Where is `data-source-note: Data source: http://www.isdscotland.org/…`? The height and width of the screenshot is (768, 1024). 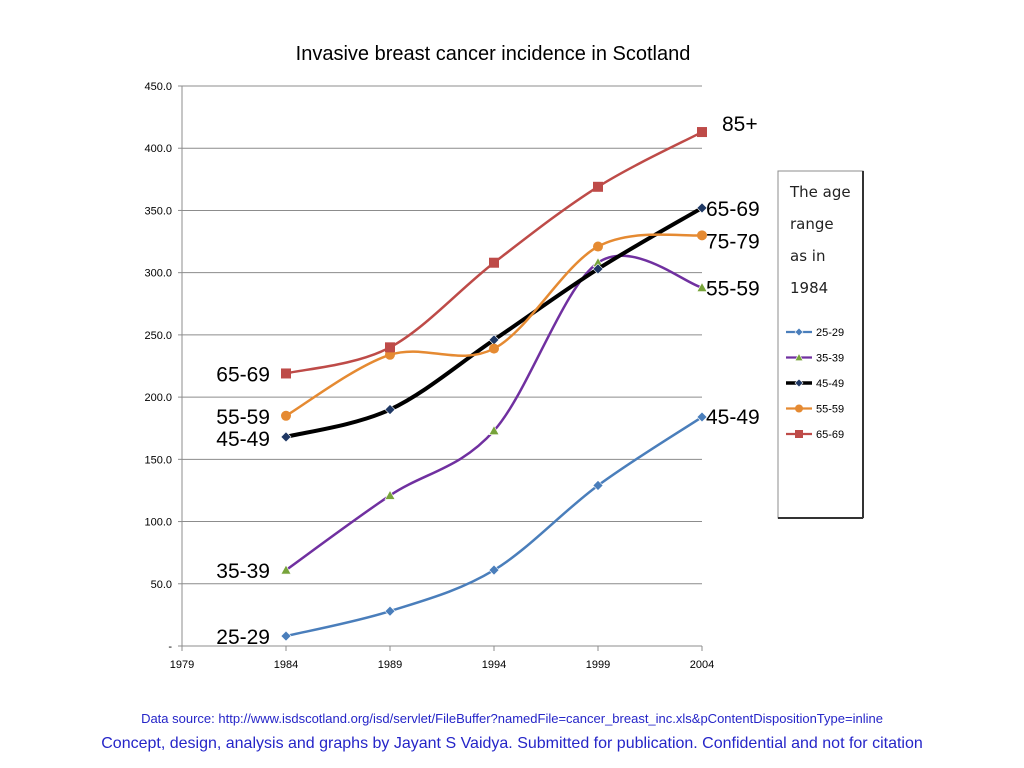 data-source-note: Data source: http://www.isdscotland.org/… is located at coordinates (512, 718).